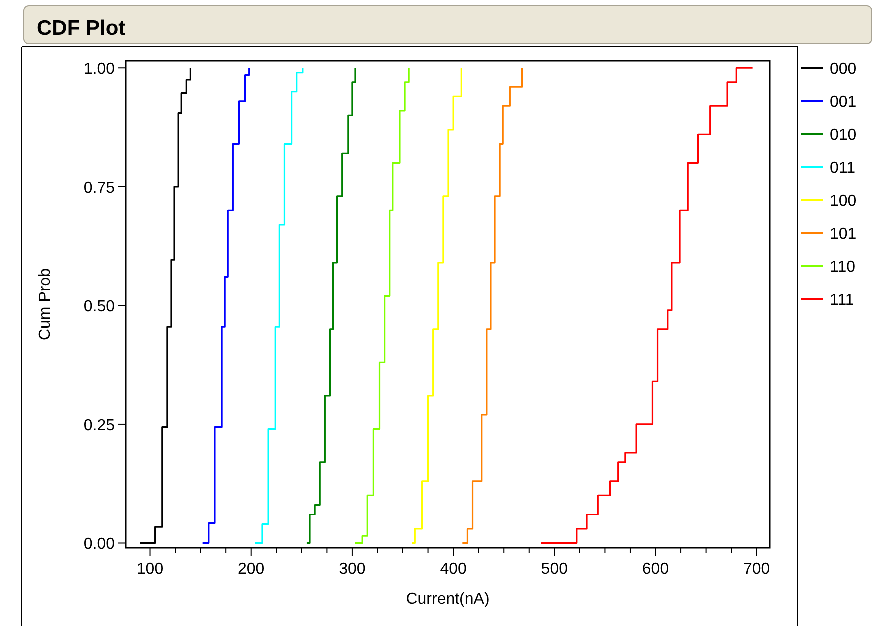 The height and width of the screenshot is (626, 879). What do you see at coordinates (656, 569) in the screenshot?
I see `x-tick-label: 600` at bounding box center [656, 569].